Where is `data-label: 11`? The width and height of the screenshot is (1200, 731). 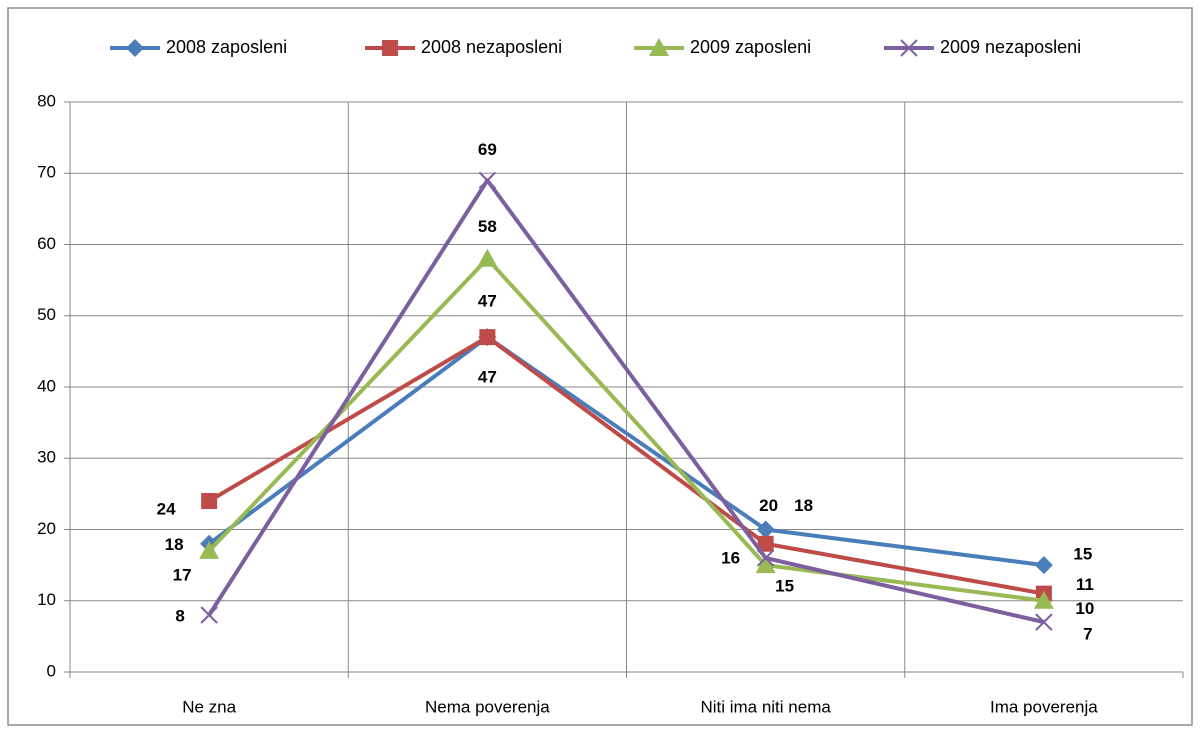 data-label: 11 is located at coordinates (1085, 584).